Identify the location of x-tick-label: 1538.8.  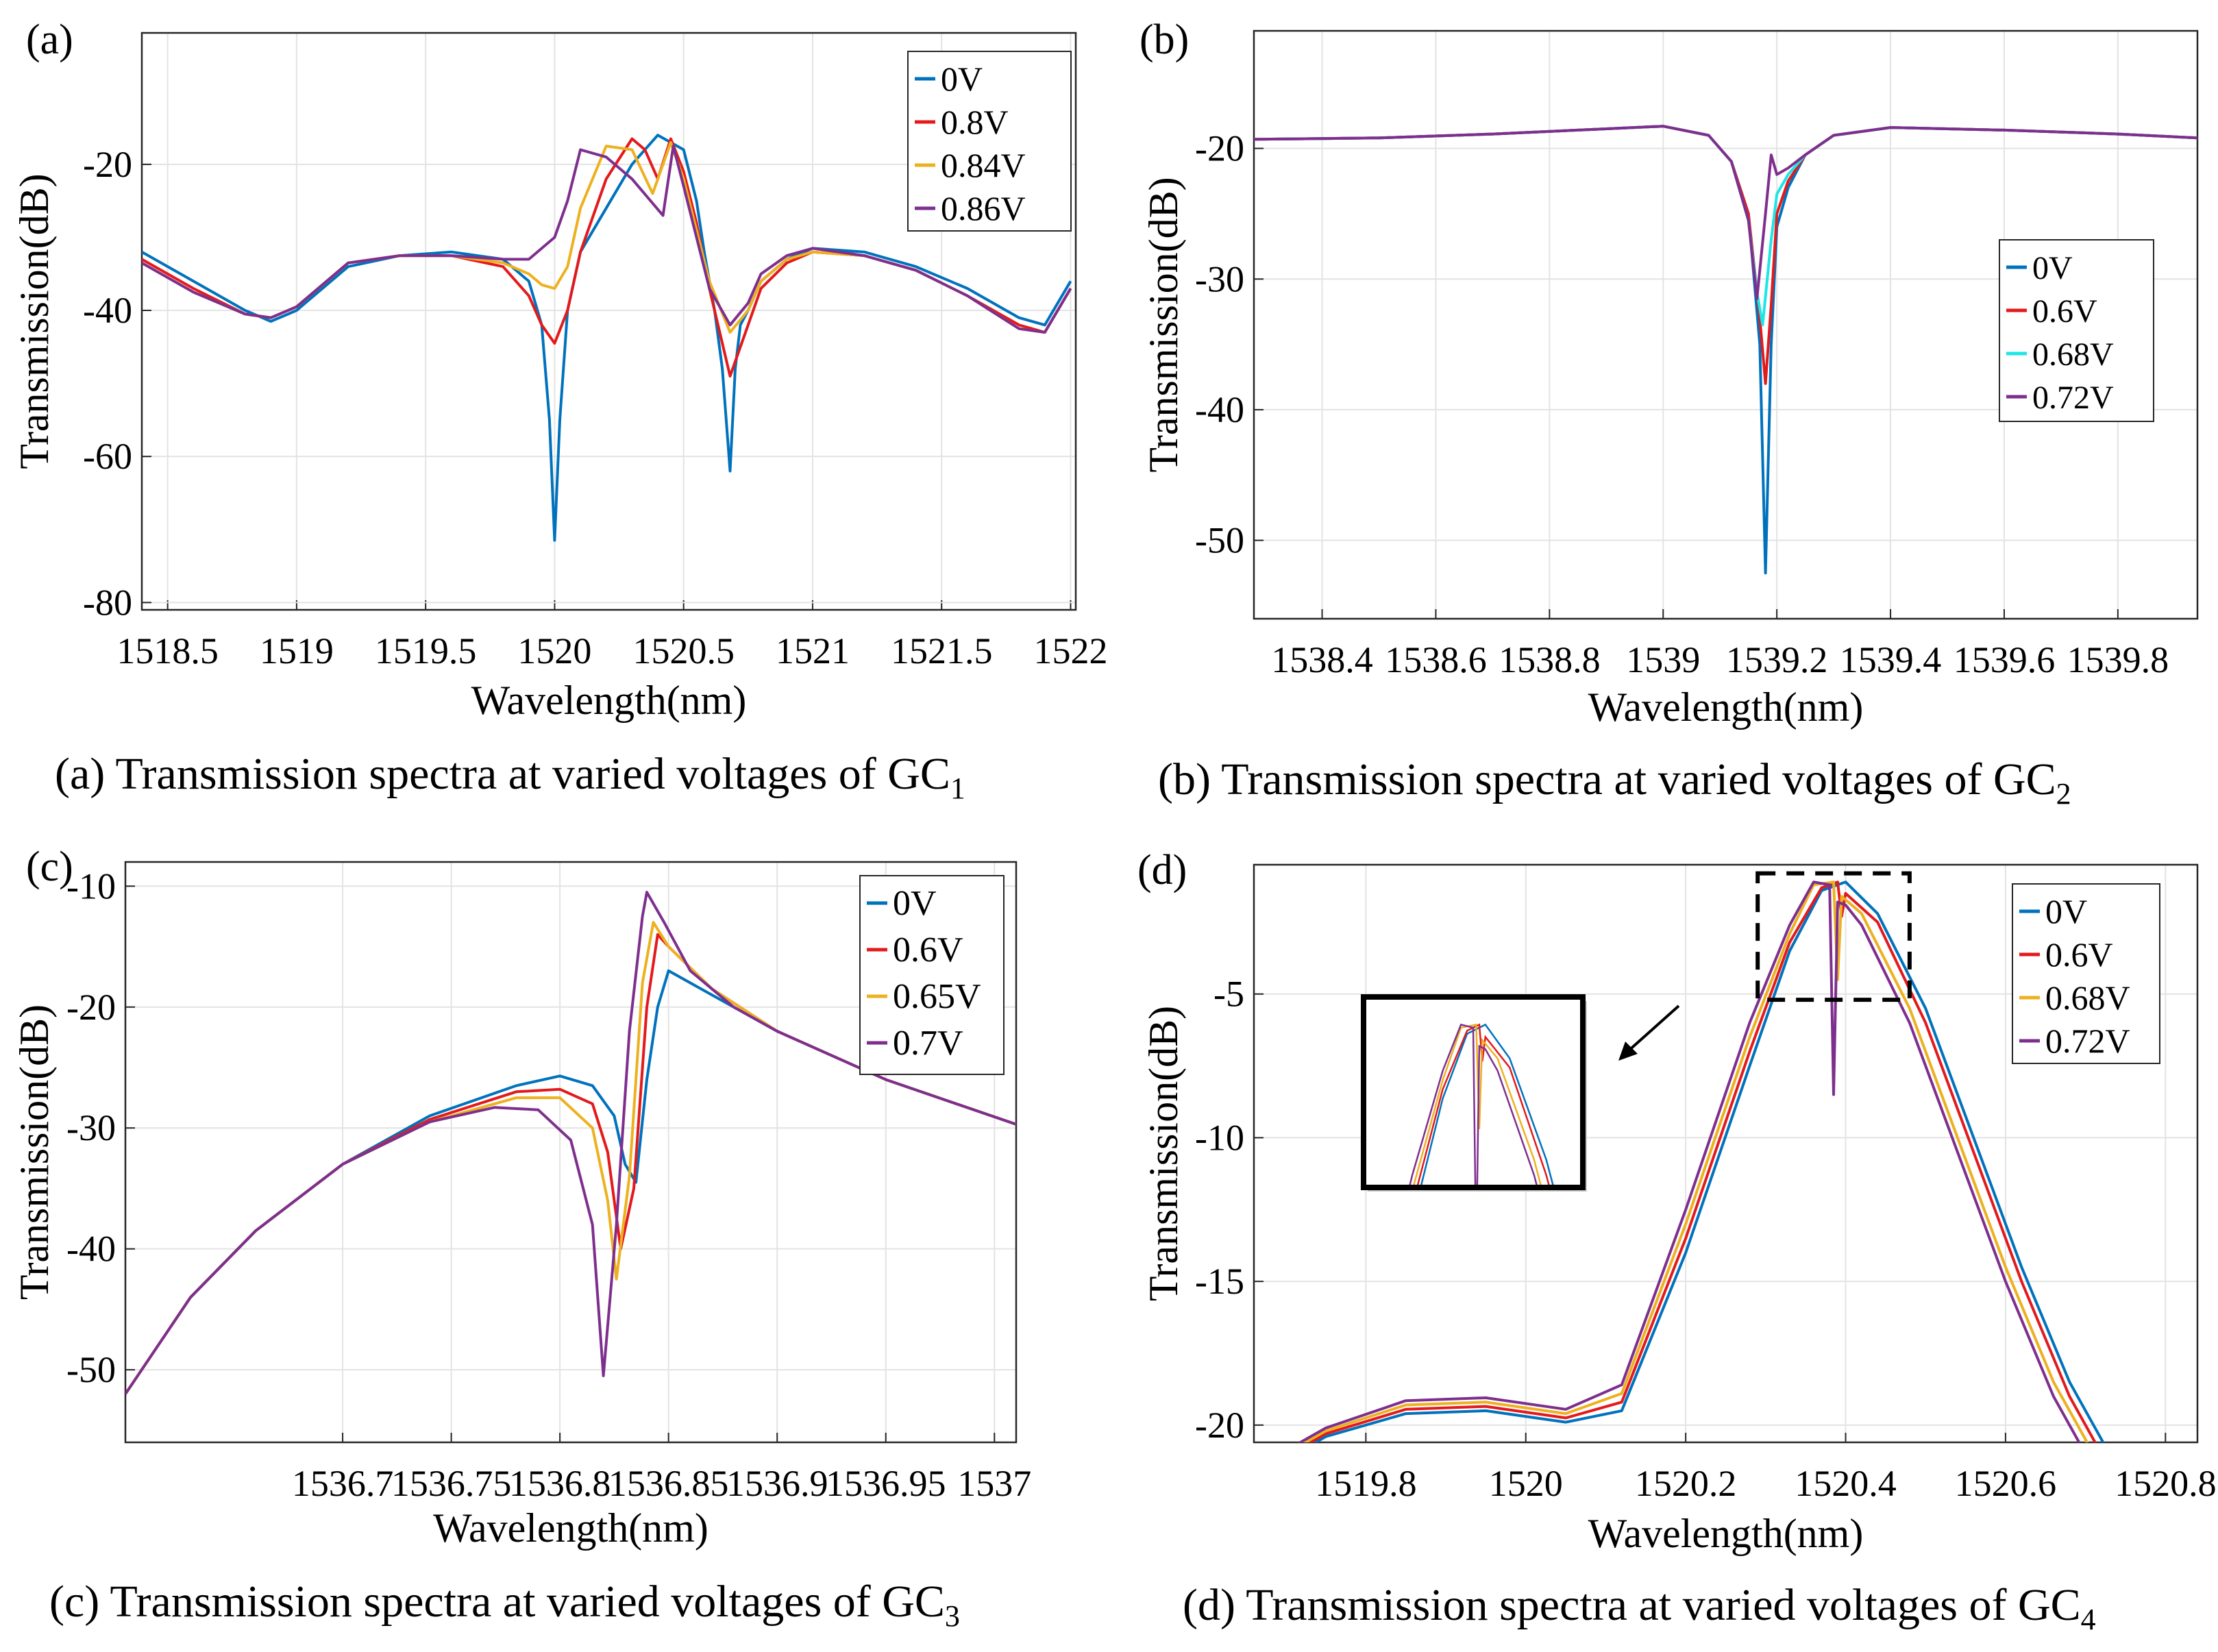
(1550, 659).